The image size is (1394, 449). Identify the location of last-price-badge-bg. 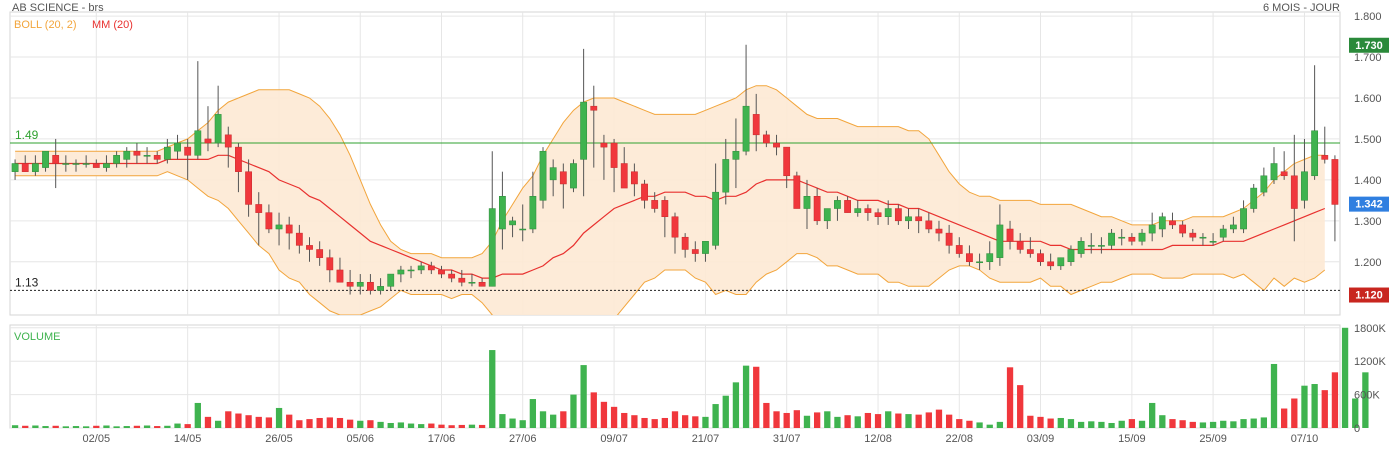
(1369, 204).